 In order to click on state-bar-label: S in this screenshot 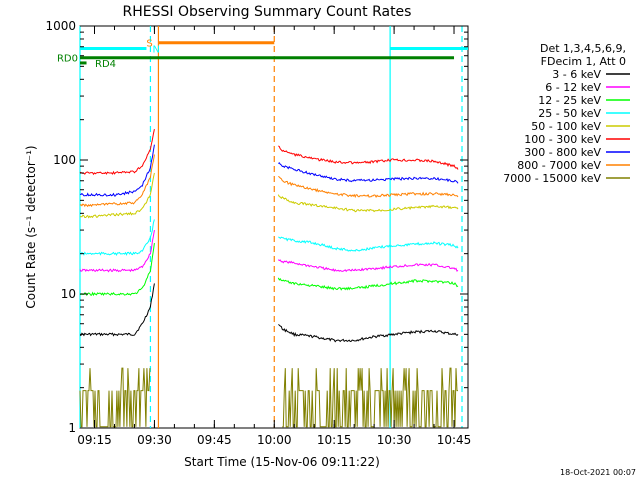, I will do `click(149, 44)`.